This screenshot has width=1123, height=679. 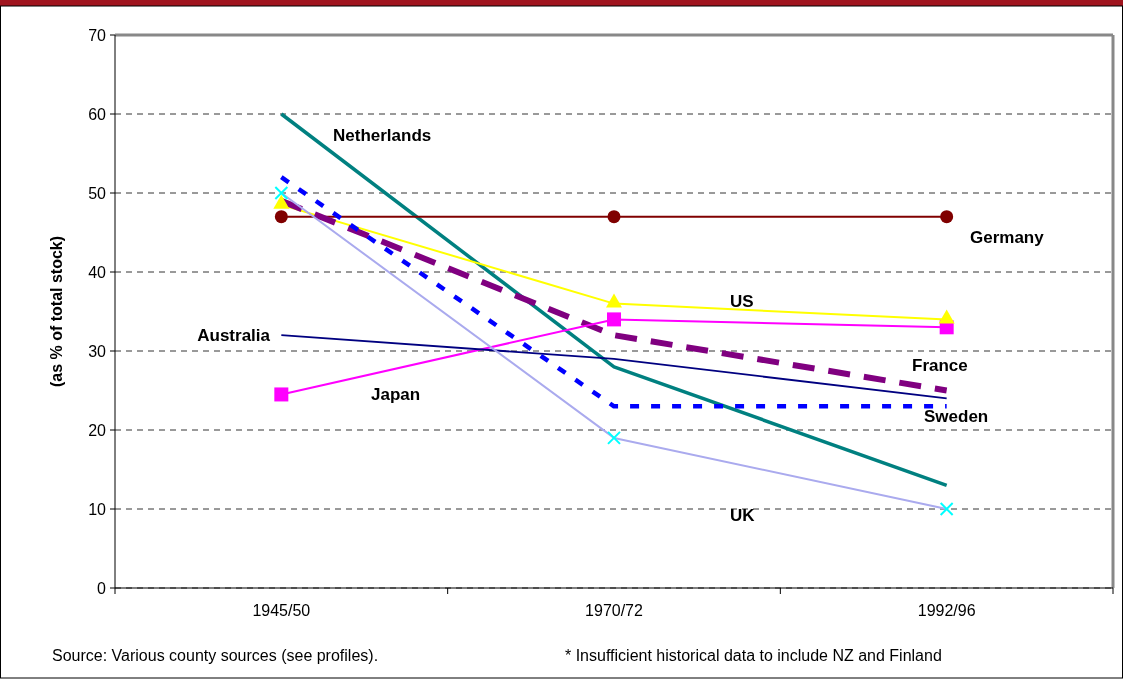 What do you see at coordinates (743, 515) in the screenshot?
I see `text: UK` at bounding box center [743, 515].